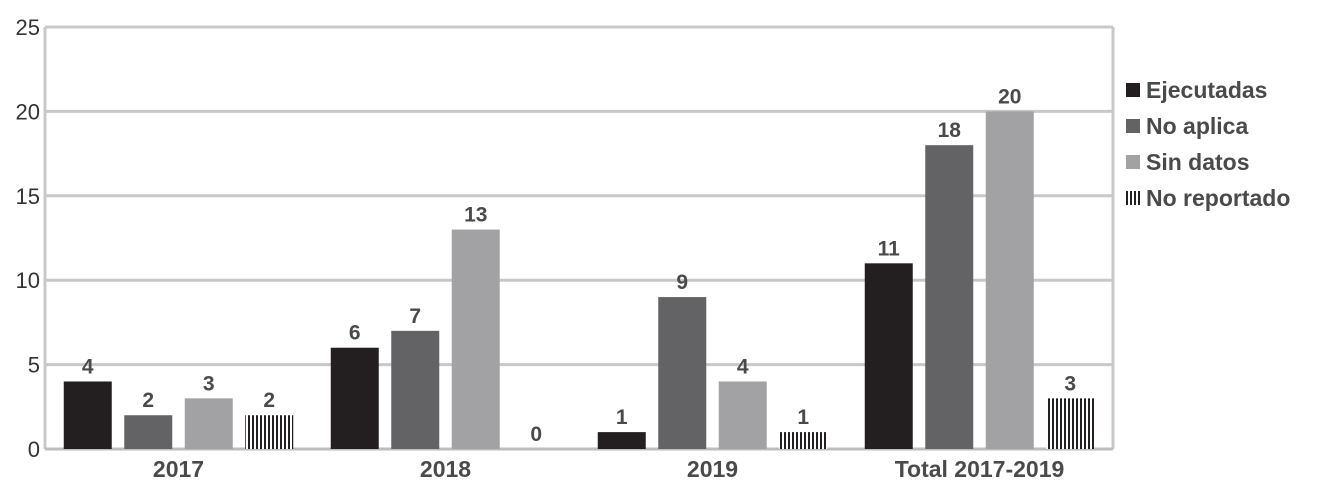 This screenshot has width=1334, height=481. What do you see at coordinates (1133, 126) in the screenshot?
I see `legend-swatch-no-aplica` at bounding box center [1133, 126].